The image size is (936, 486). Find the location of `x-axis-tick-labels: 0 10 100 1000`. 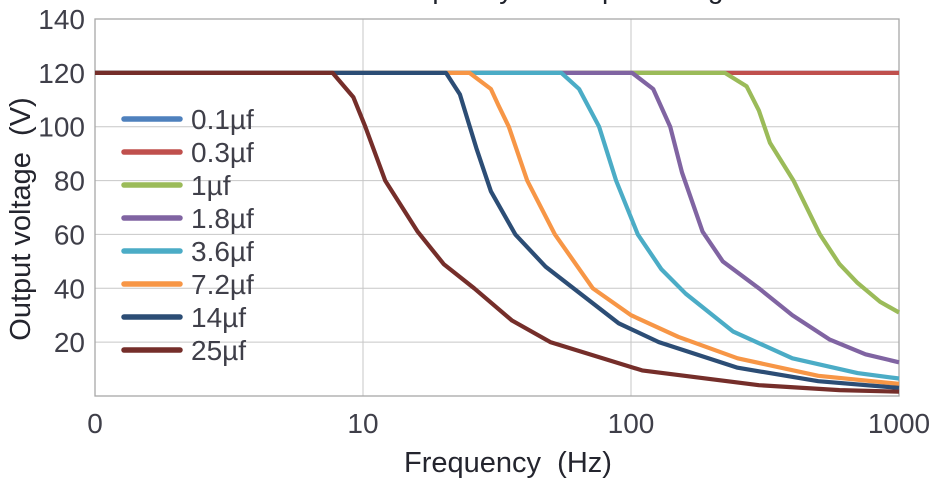

x-axis-tick-labels: 0 10 100 1000 is located at coordinates (508, 423).